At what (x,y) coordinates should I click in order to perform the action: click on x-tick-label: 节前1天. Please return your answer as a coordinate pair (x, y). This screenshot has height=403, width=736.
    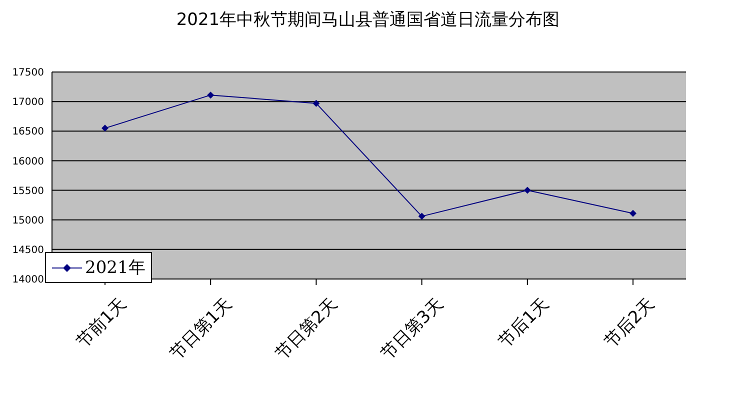
    Looking at the image, I should click on (101, 323).